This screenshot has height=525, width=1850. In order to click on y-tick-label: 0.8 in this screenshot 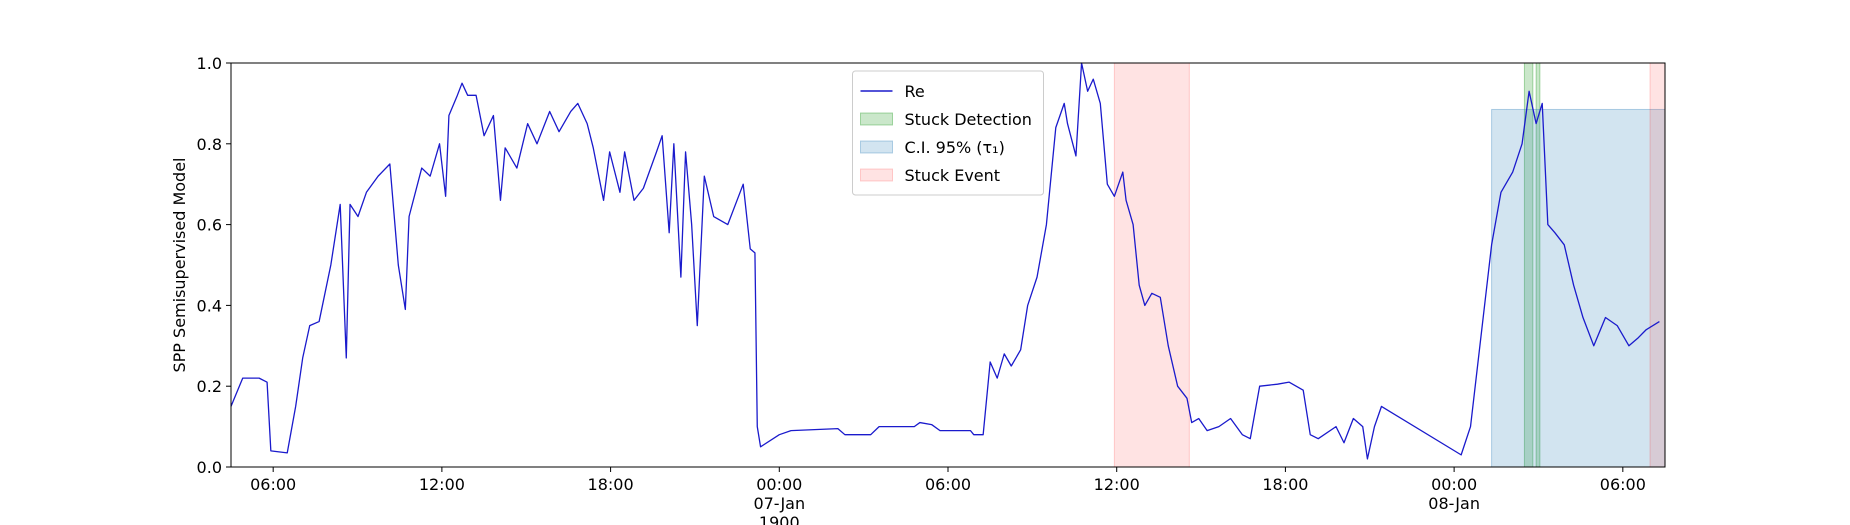, I will do `click(209, 144)`.